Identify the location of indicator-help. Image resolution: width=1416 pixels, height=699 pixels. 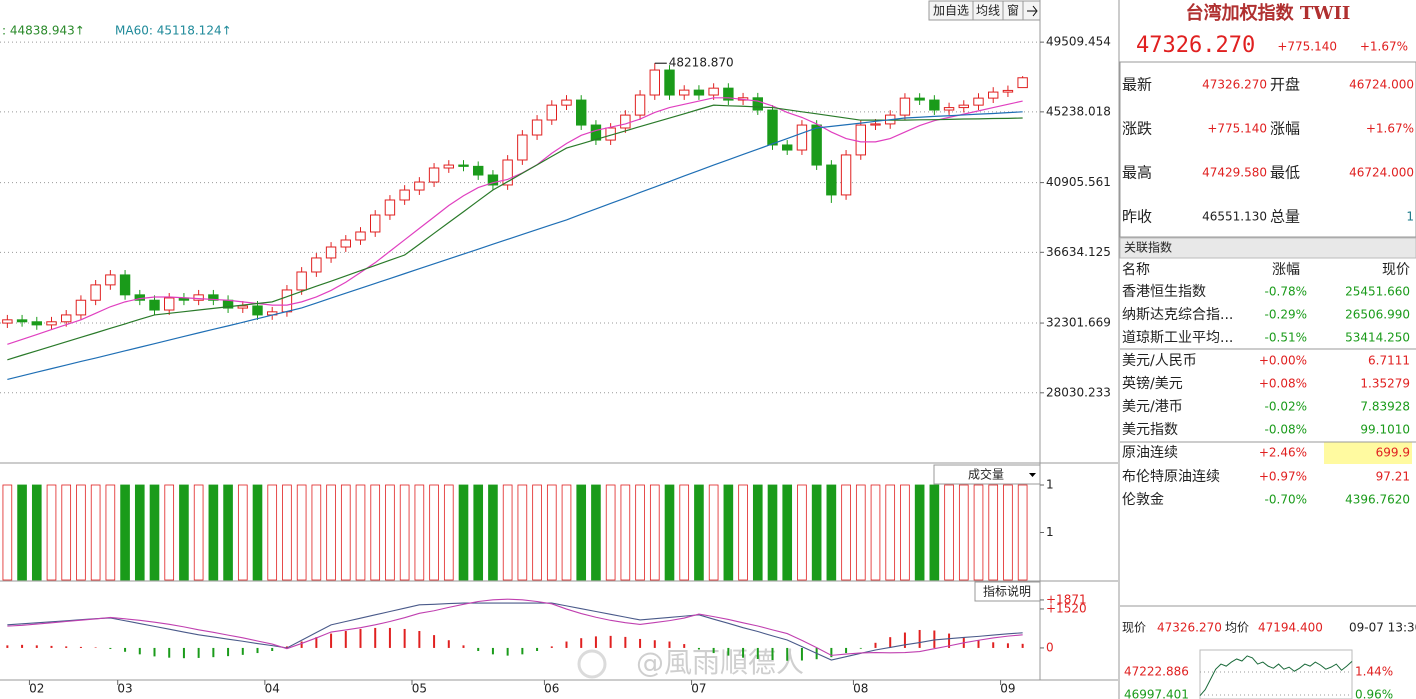
(1007, 591).